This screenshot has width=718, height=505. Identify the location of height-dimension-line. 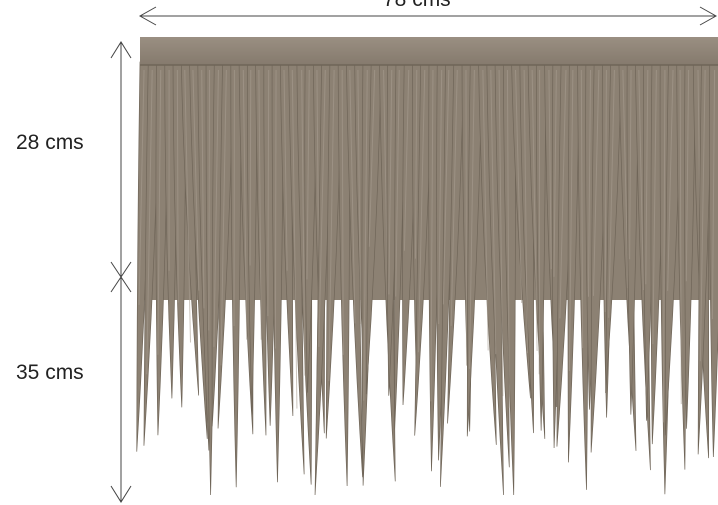
(121, 272).